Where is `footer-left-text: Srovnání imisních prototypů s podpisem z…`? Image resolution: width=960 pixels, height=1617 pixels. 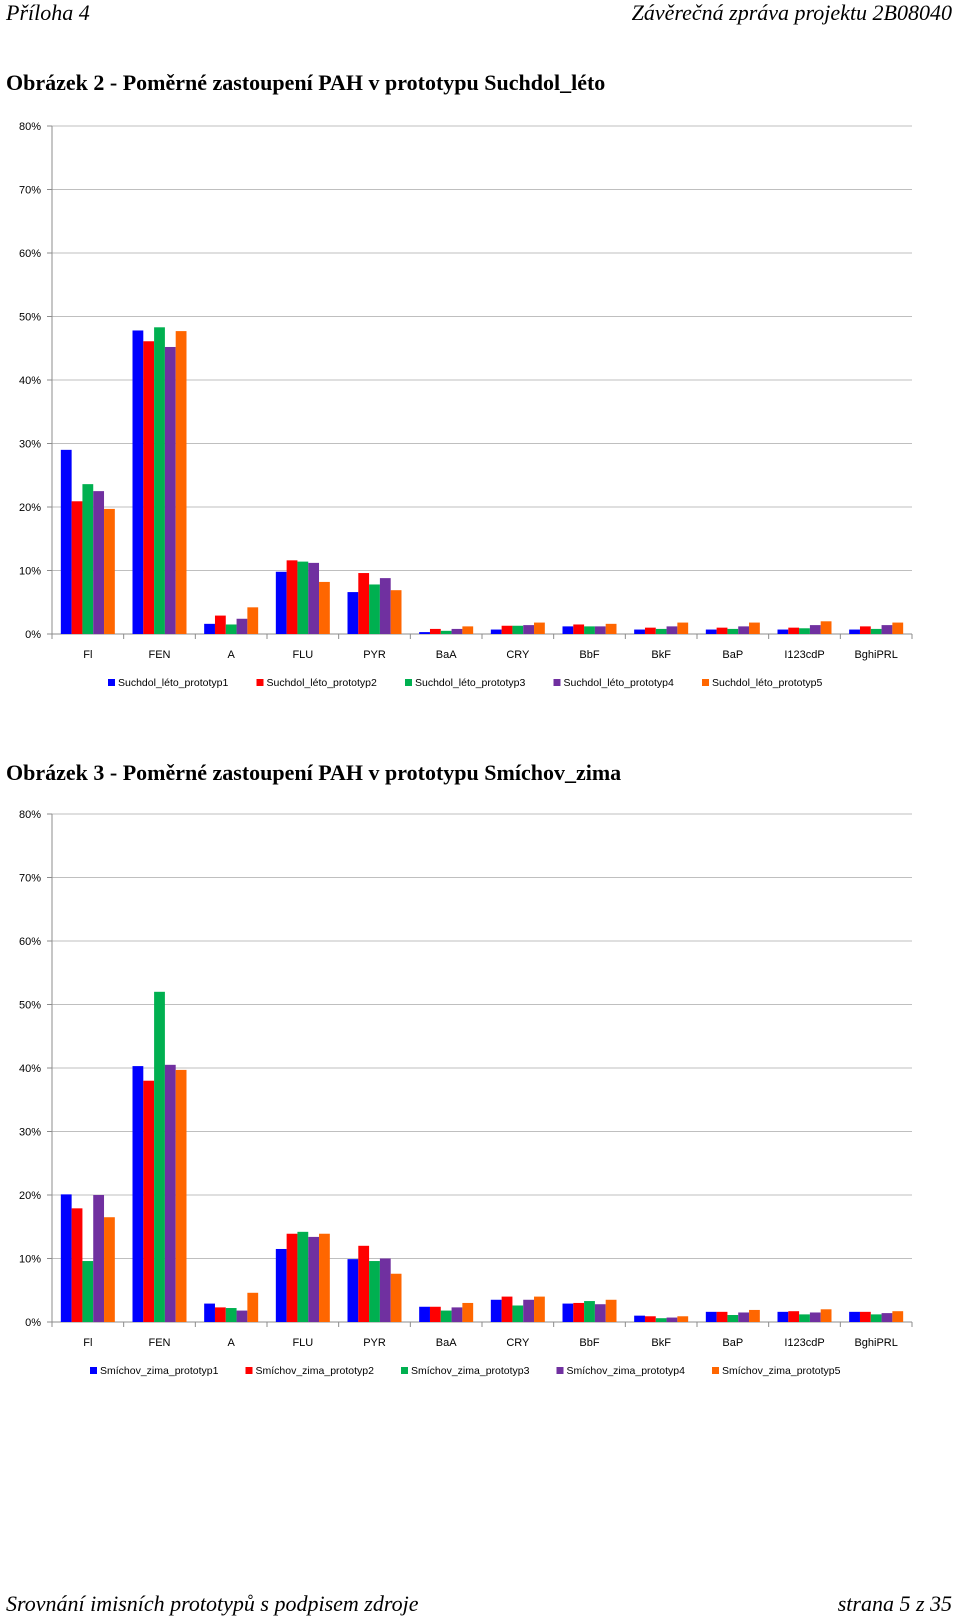 footer-left-text: Srovnání imisních prototypů s podpisem z… is located at coordinates (212, 1603).